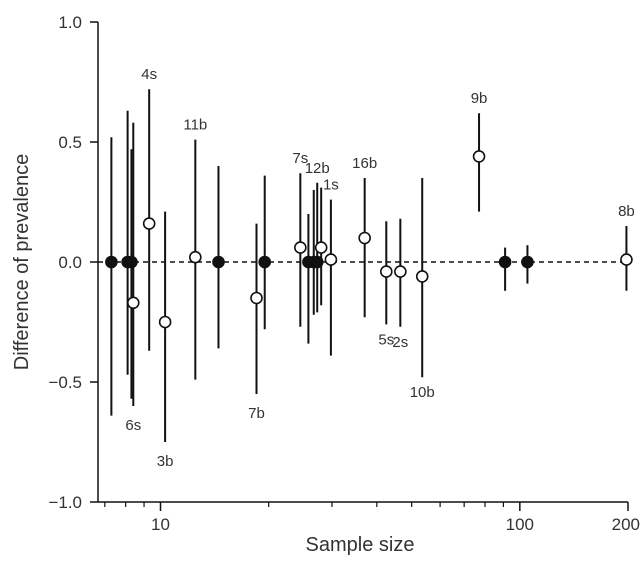 This screenshot has width=642, height=562. Describe the element at coordinates (626, 211) in the screenshot. I see `point-label: 8b` at that location.